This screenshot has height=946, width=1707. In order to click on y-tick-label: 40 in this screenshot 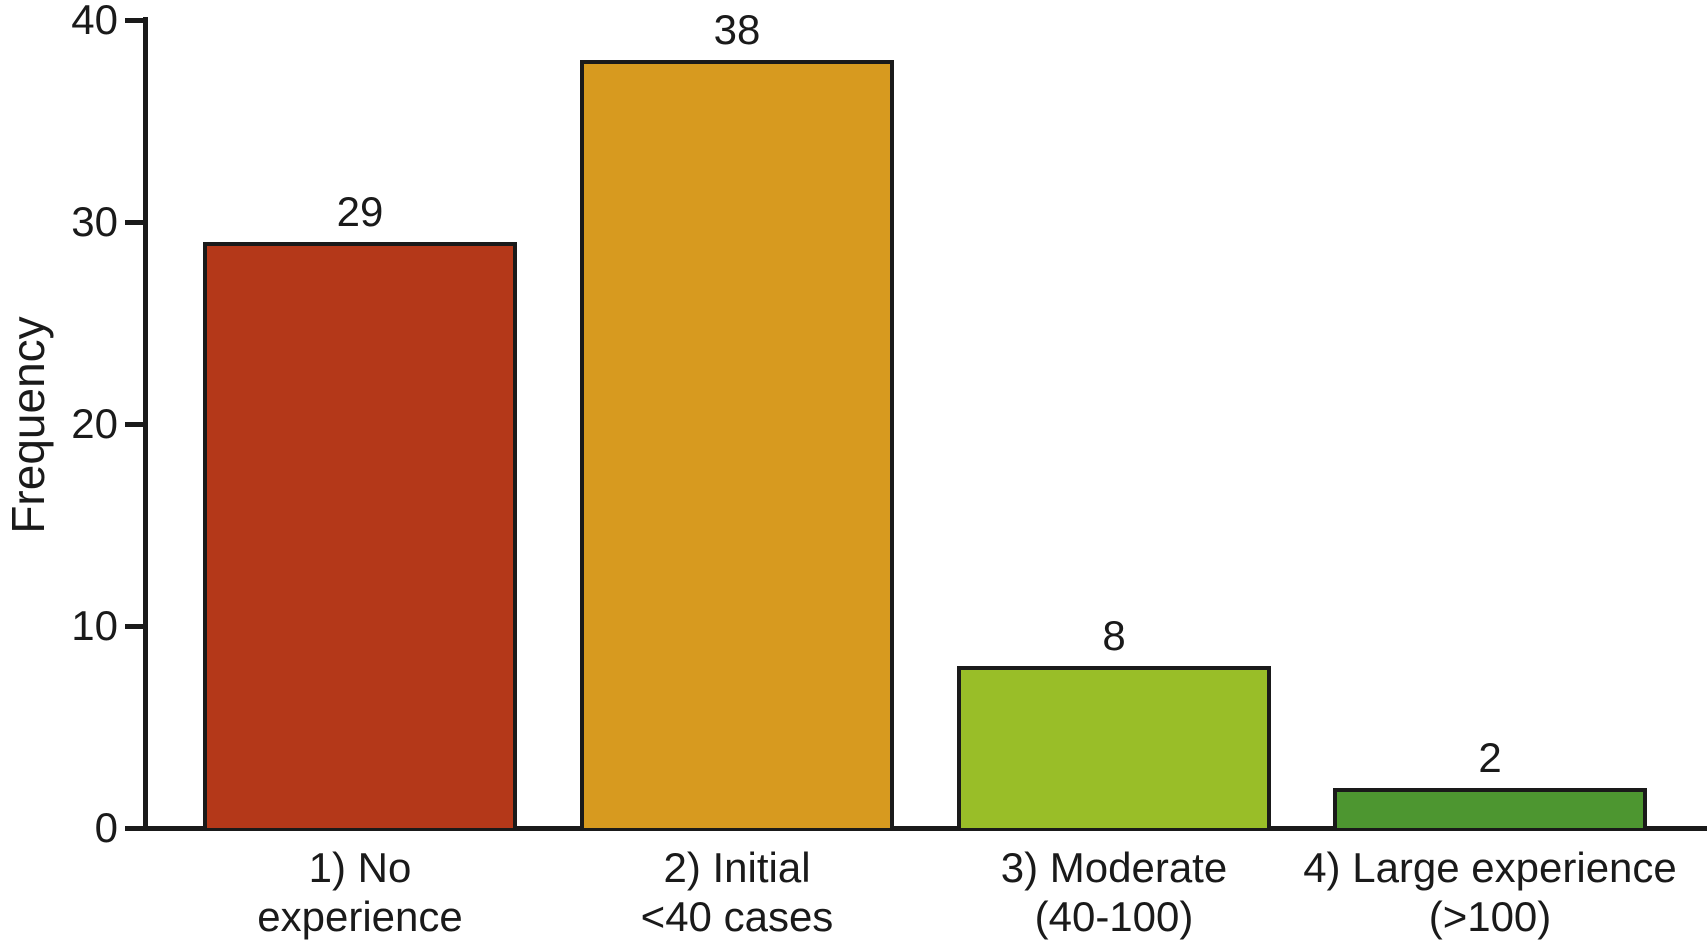, I will do `click(94, 21)`.